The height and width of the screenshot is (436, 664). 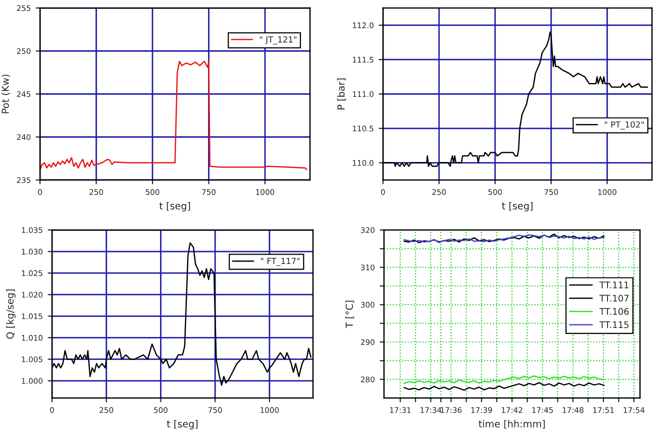 I want to click on y-axis-title: Q [kg/seg], so click(x=11, y=314).